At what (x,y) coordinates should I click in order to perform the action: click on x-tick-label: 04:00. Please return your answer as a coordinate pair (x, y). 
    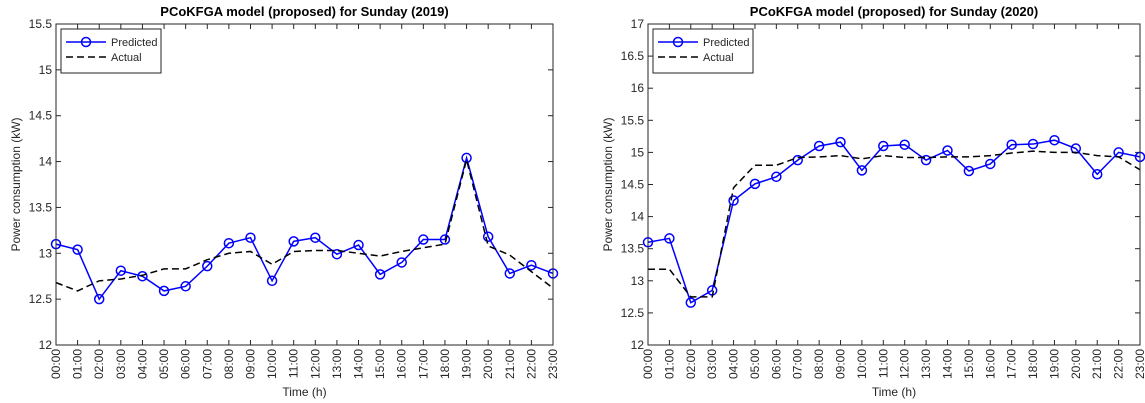
    Looking at the image, I should click on (734, 364).